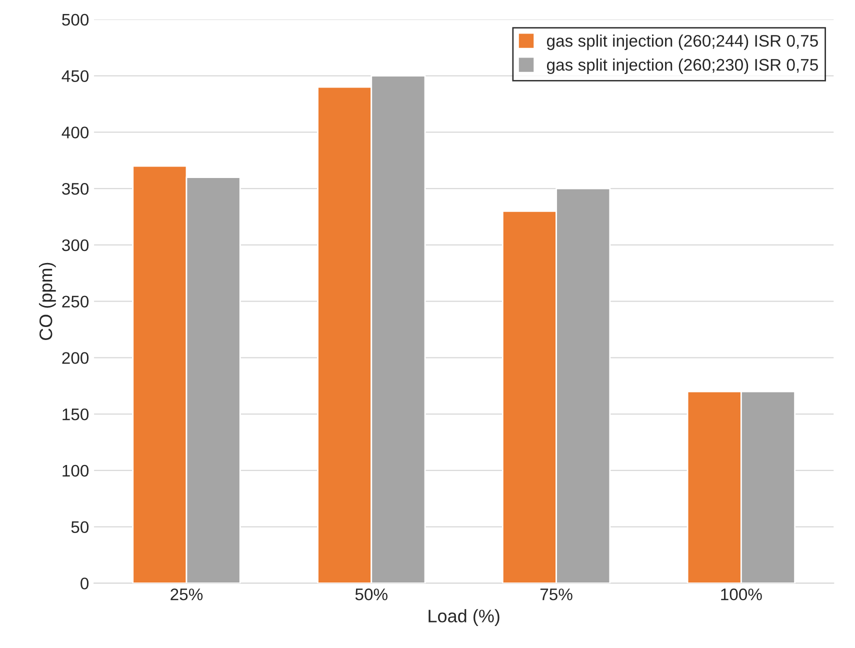 This screenshot has width=855, height=648. I want to click on x-axis-title: Load (%), so click(464, 617).